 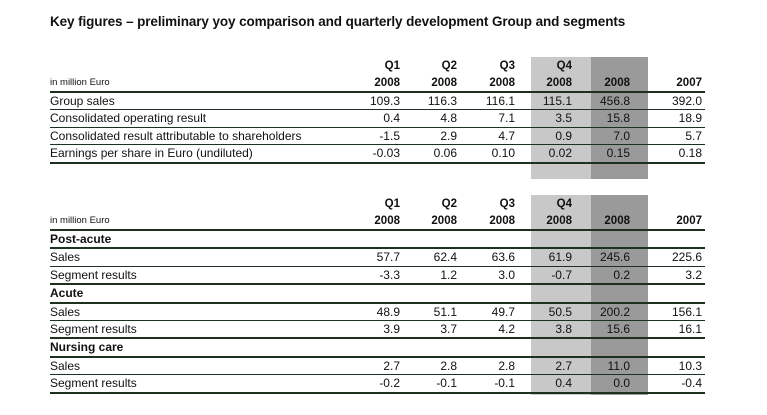 I want to click on cell: 10.3, so click(x=690, y=365).